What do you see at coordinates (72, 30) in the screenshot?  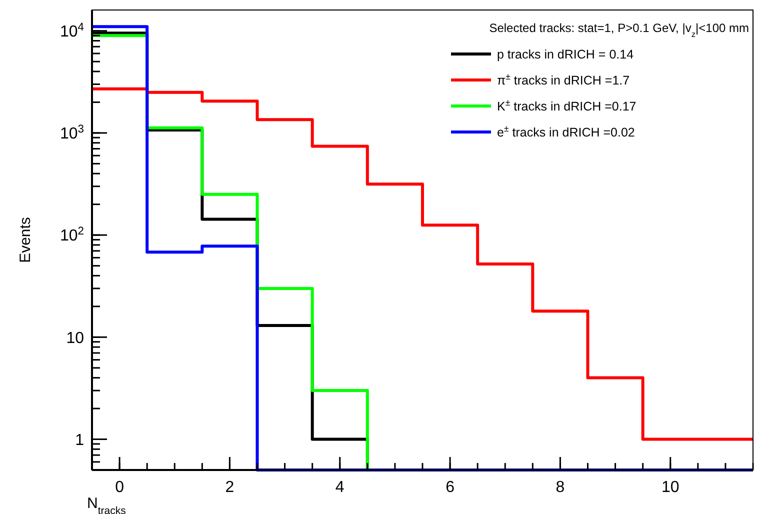 I see `y-tick-label: 10$^{4}$` at bounding box center [72, 30].